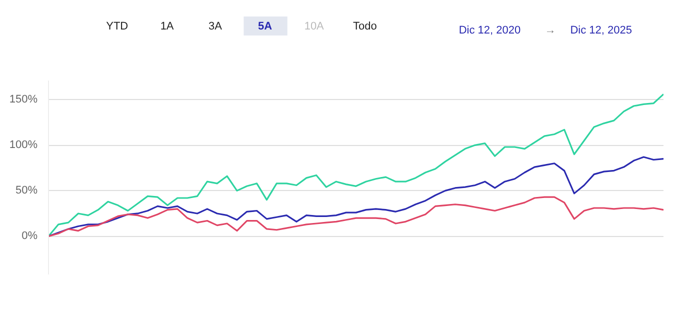  Describe the element at coordinates (167, 26) in the screenshot. I see `text: 1A` at that location.